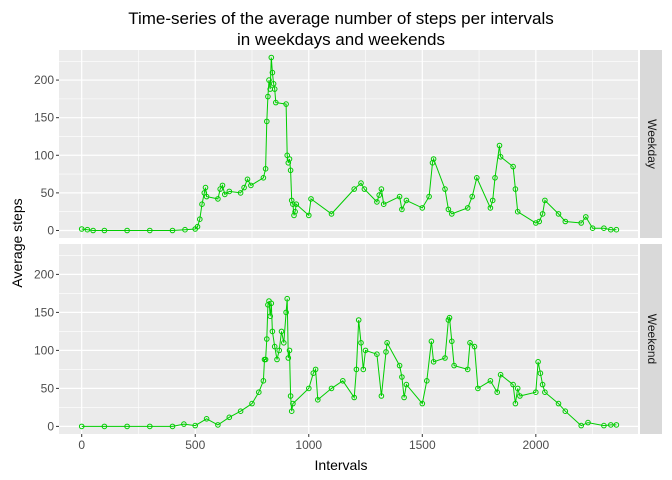 The width and height of the screenshot is (672, 480). I want to click on x-tick-label: 1000, so click(308, 445).